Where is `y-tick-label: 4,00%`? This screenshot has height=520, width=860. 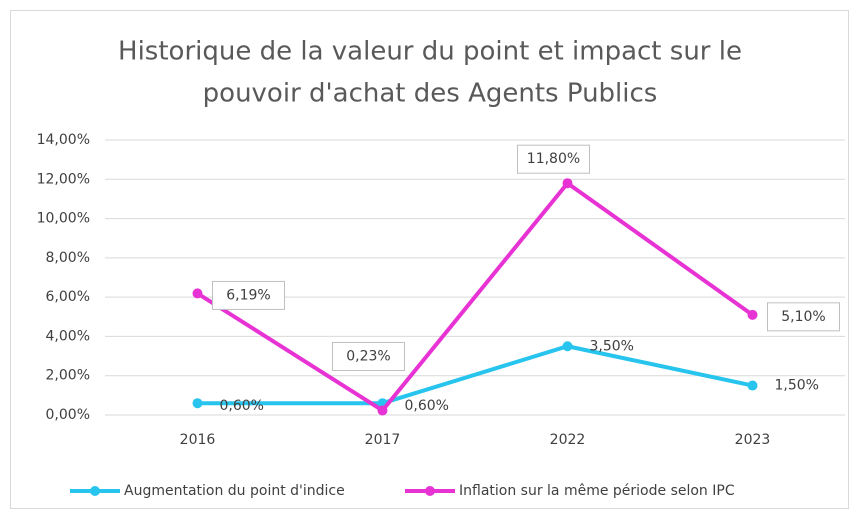
y-tick-label: 4,00% is located at coordinates (68, 336).